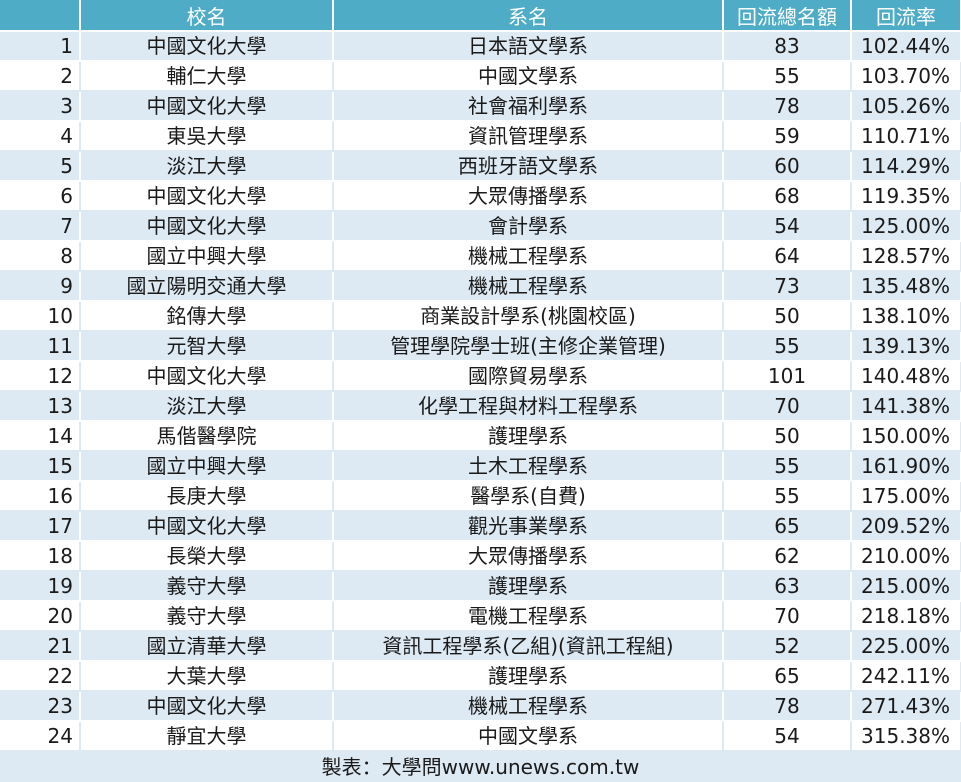 The image size is (961, 782). What do you see at coordinates (40, 406) in the screenshot?
I see `row-index: 13` at bounding box center [40, 406].